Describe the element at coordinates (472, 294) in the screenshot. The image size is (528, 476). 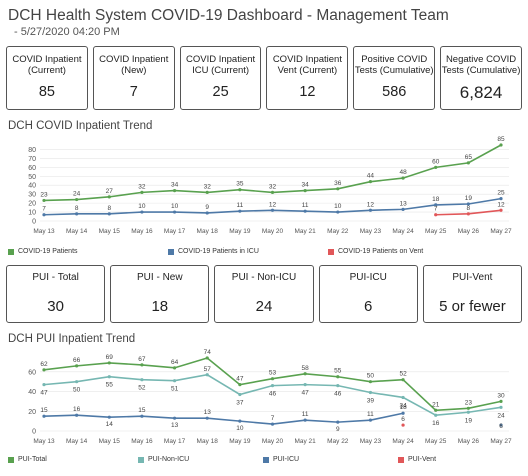
I see `kpi-pui-vent: PUI-Vent 5 or fewer` at that location.